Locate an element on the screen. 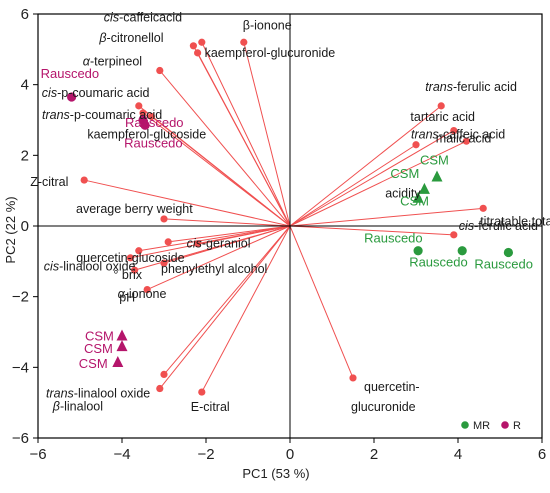  loading-label: α-terpineol is located at coordinates (112, 62).